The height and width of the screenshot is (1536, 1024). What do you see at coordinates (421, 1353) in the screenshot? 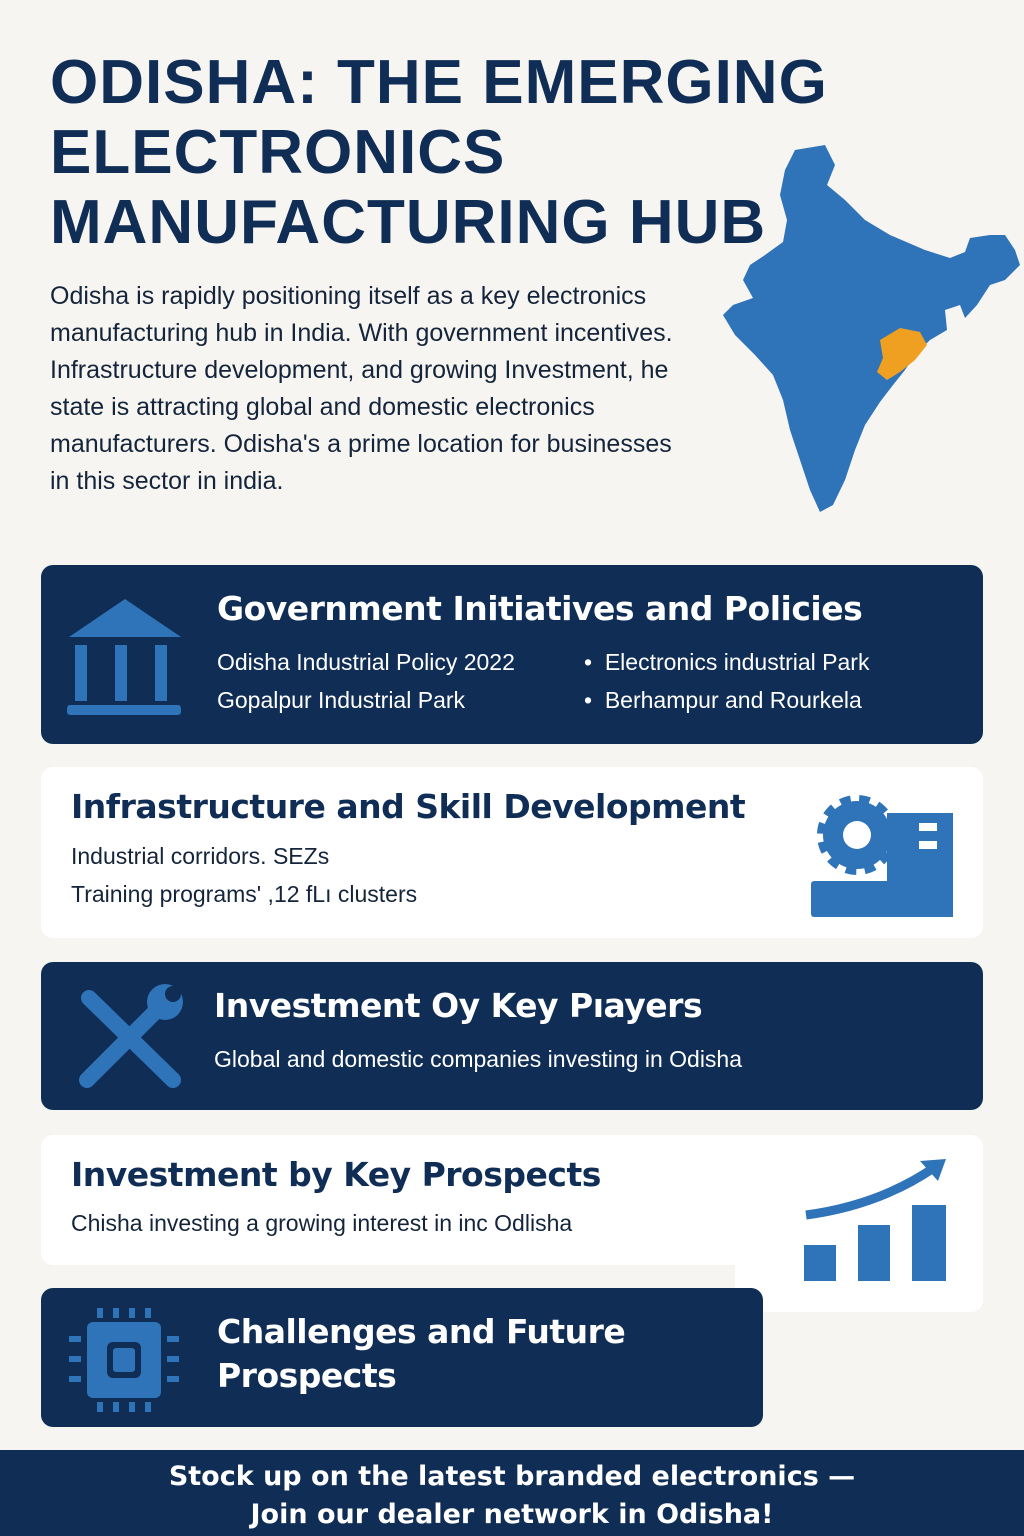
I see `section-title: Challenges and Future Prospects` at bounding box center [421, 1353].